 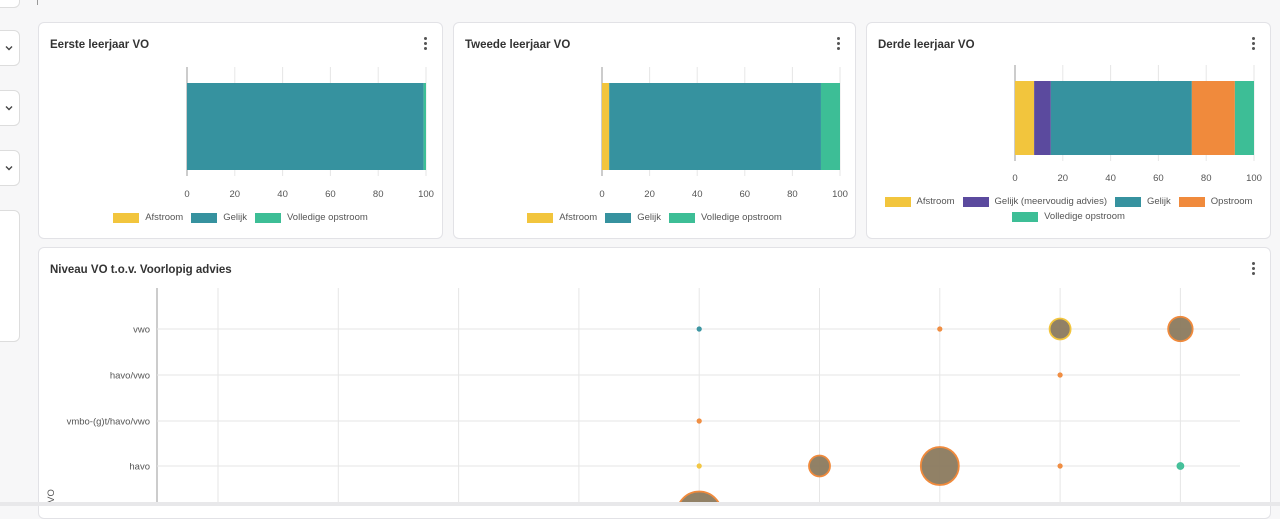 What do you see at coordinates (518, 45) in the screenshot?
I see `chart-title: Tweede leerjaar VO` at bounding box center [518, 45].